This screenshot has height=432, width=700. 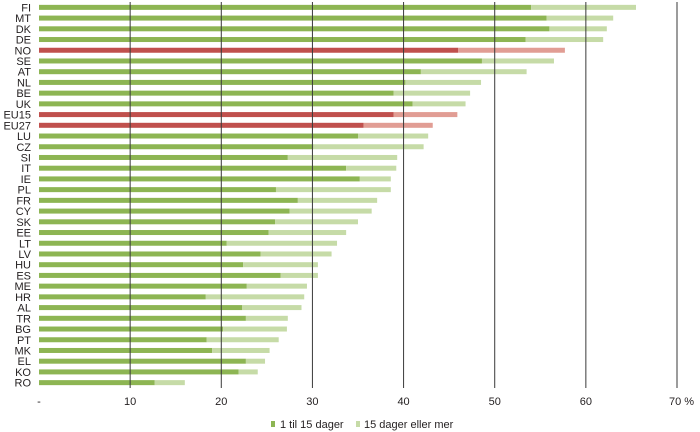 What do you see at coordinates (216, 93) in the screenshot?
I see `bar-be-1-15-days` at bounding box center [216, 93].